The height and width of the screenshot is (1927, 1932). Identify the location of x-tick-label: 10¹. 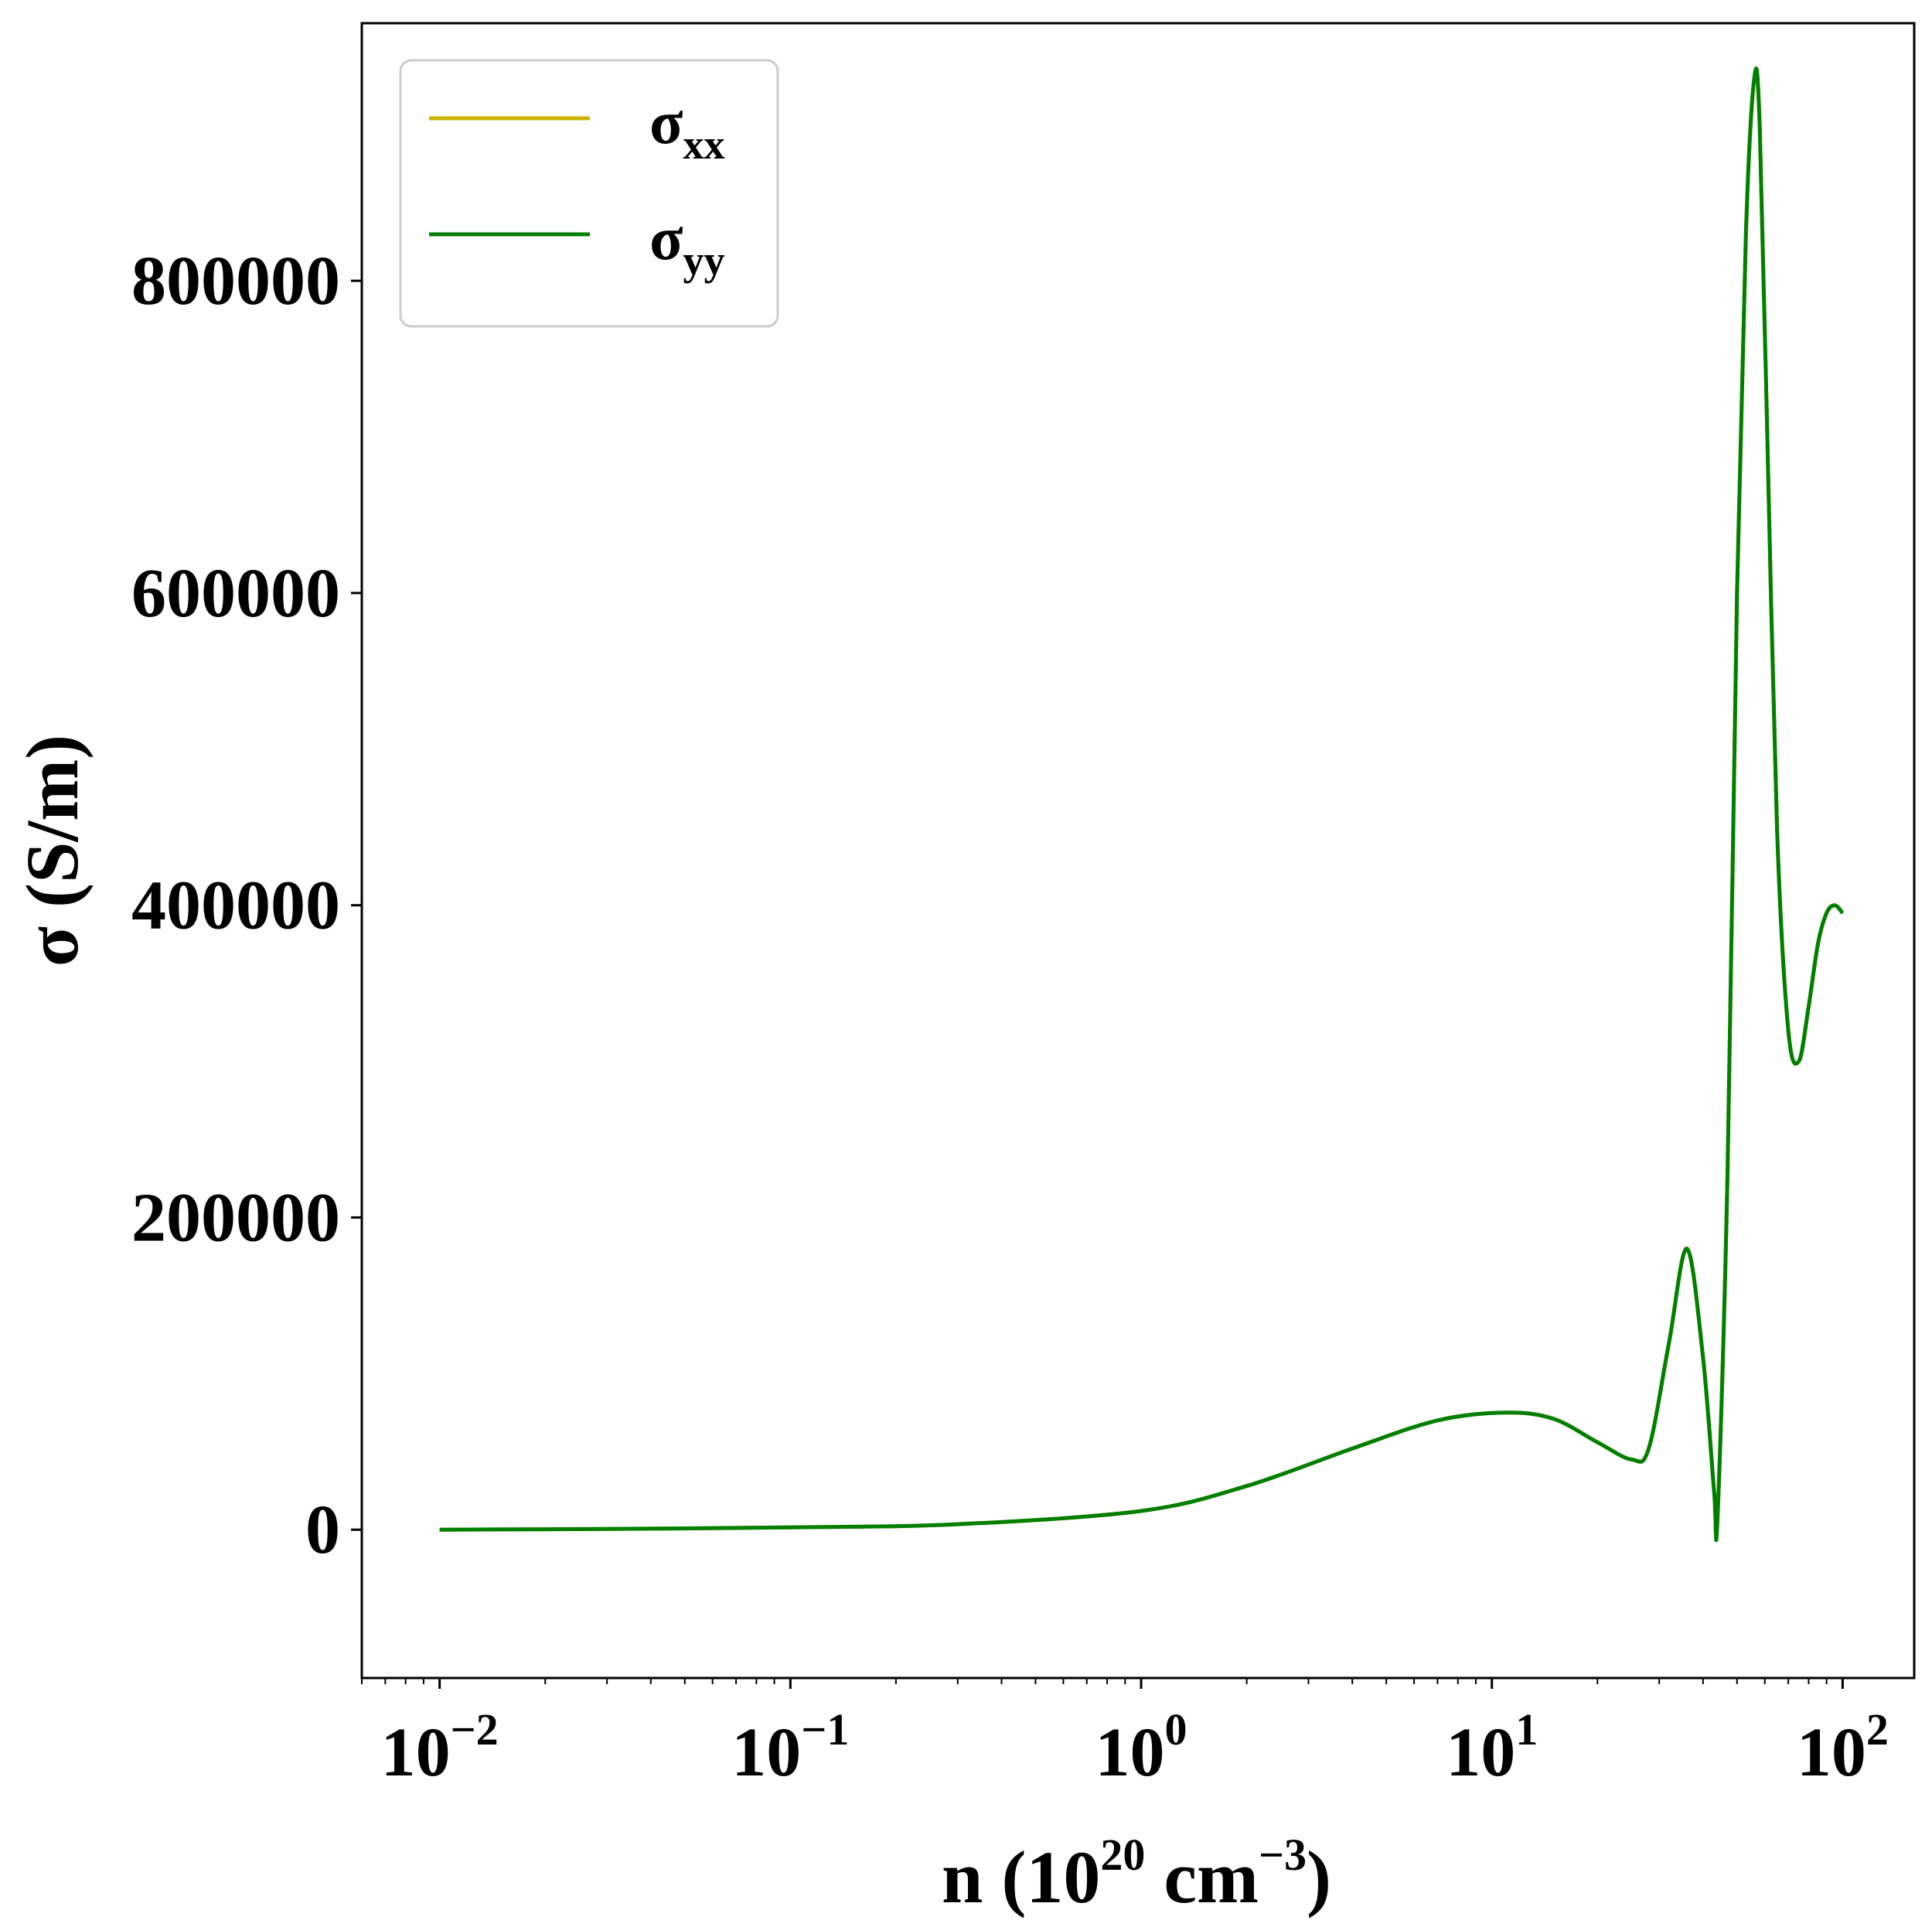
(1492, 1747).